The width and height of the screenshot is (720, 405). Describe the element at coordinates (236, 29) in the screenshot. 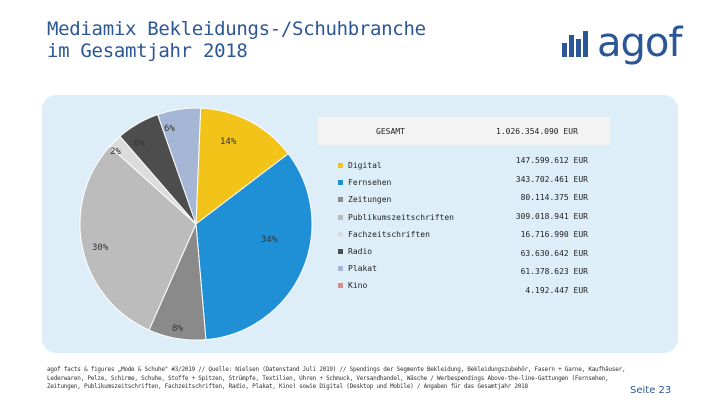

I see `title-line-1: Mediamix Bekleidungs-/Schuhbranche` at that location.